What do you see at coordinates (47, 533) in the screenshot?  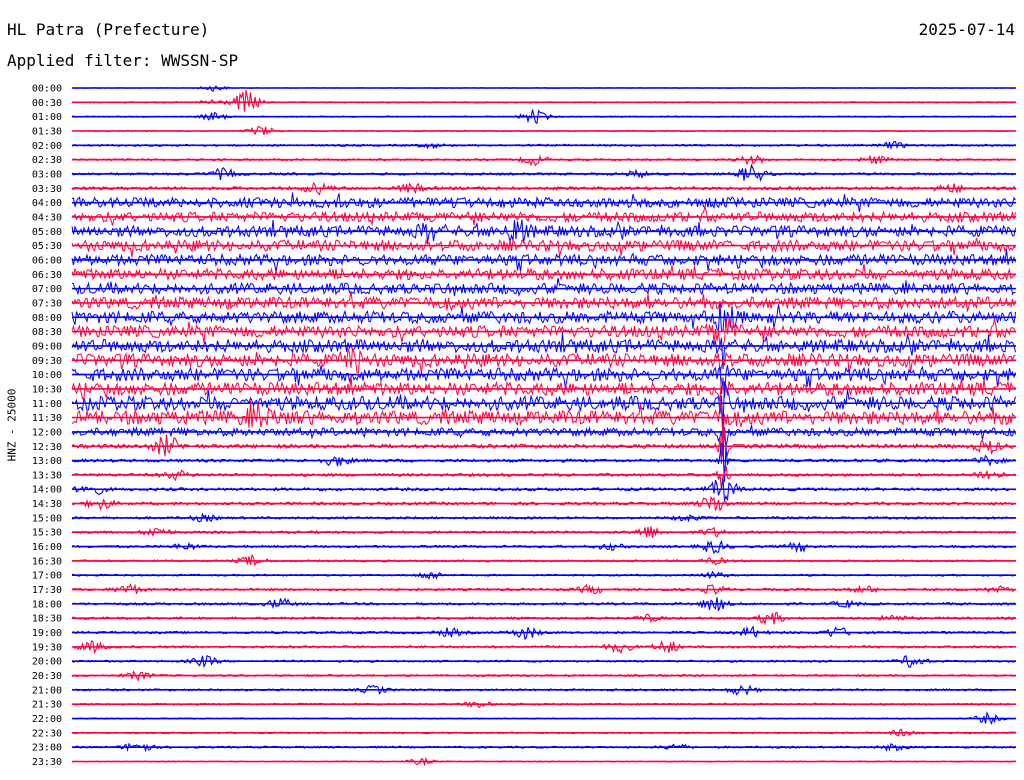 I see `time-tick-label: 15:30` at bounding box center [47, 533].